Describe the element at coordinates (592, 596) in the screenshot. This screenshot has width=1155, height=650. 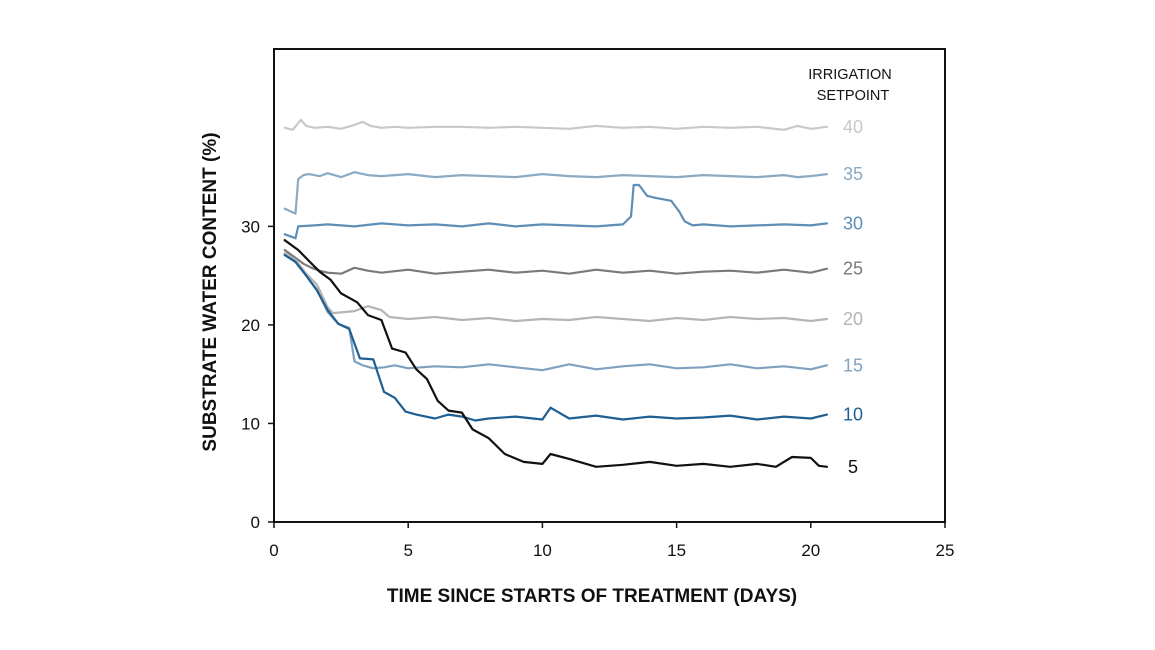
I see `x-axis-title: TIME SINCE STARTS OF TREATMENT (DAYS)` at that location.